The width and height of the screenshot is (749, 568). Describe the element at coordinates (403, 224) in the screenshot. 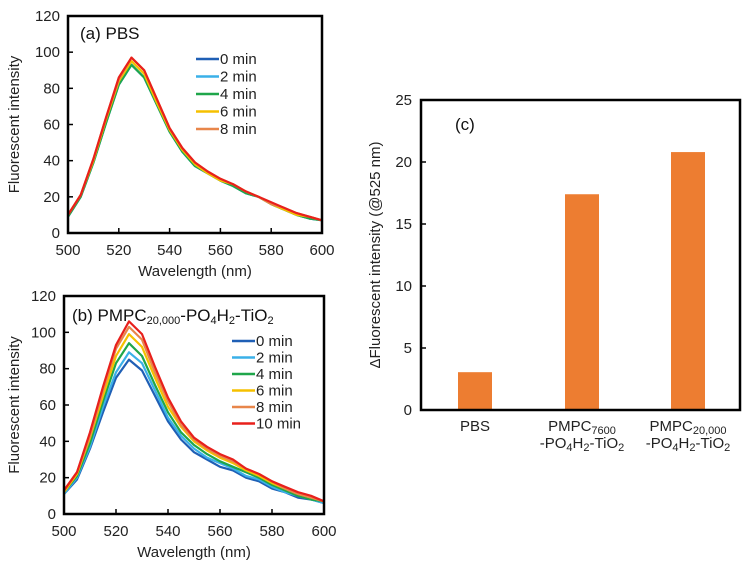

I see `y-tick-label: 15` at that location.